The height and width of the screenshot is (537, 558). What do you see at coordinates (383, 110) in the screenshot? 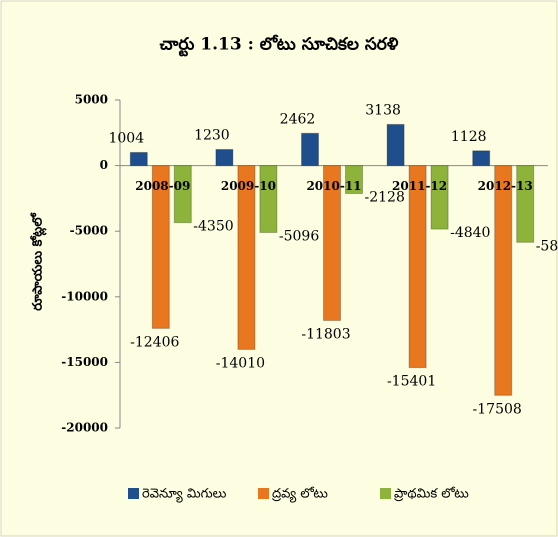
I see `data-label: 3138` at bounding box center [383, 110].